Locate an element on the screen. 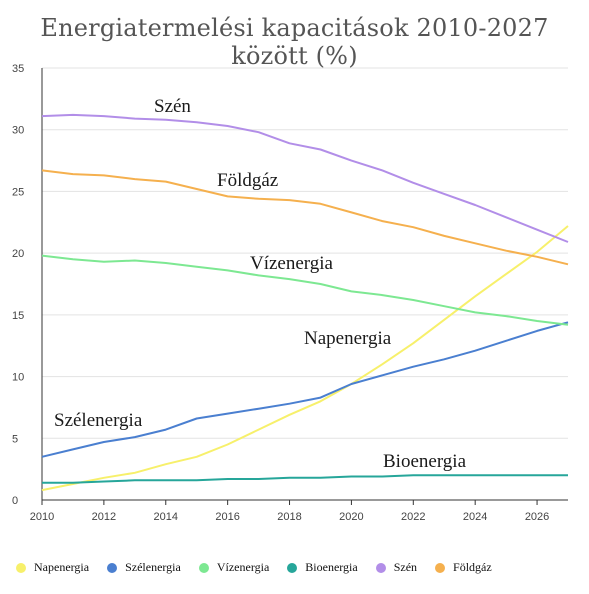  legend-label: Bioenergia is located at coordinates (331, 567).